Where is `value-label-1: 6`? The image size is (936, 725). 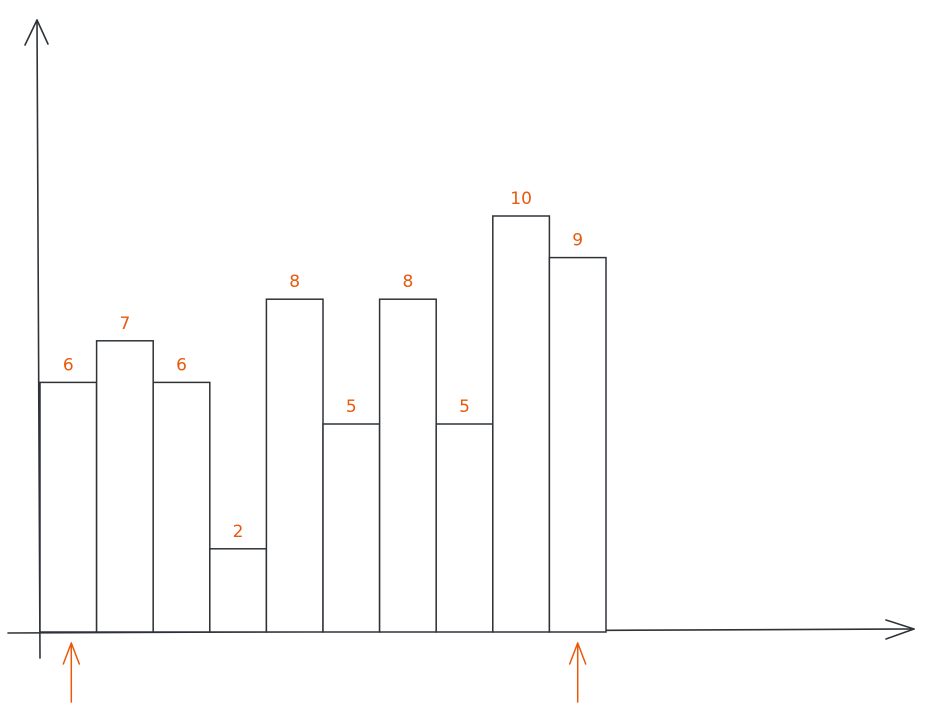
value-label-1: 6 is located at coordinates (68, 365).